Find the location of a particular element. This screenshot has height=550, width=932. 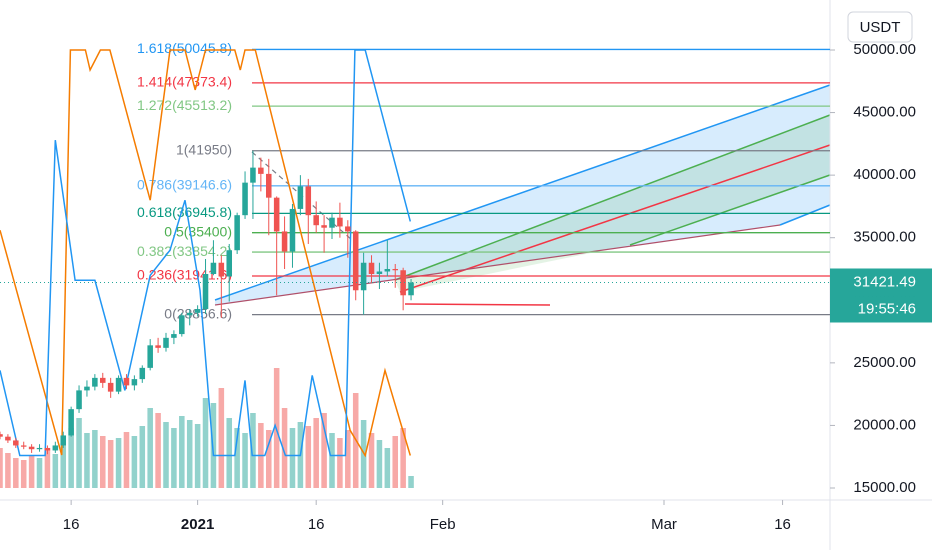

fib-label: 1(41950) is located at coordinates (204, 149).